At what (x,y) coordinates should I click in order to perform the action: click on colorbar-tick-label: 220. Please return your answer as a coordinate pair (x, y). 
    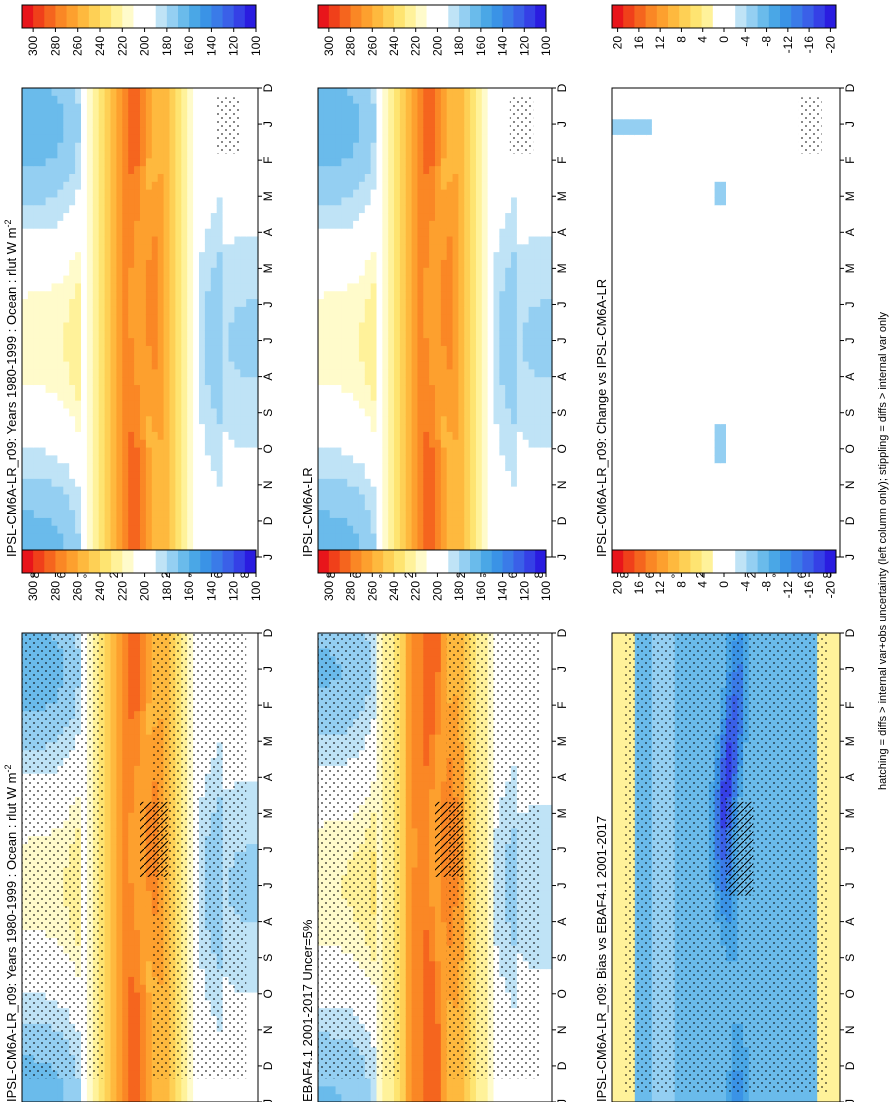
    Looking at the image, I should click on (122, 46).